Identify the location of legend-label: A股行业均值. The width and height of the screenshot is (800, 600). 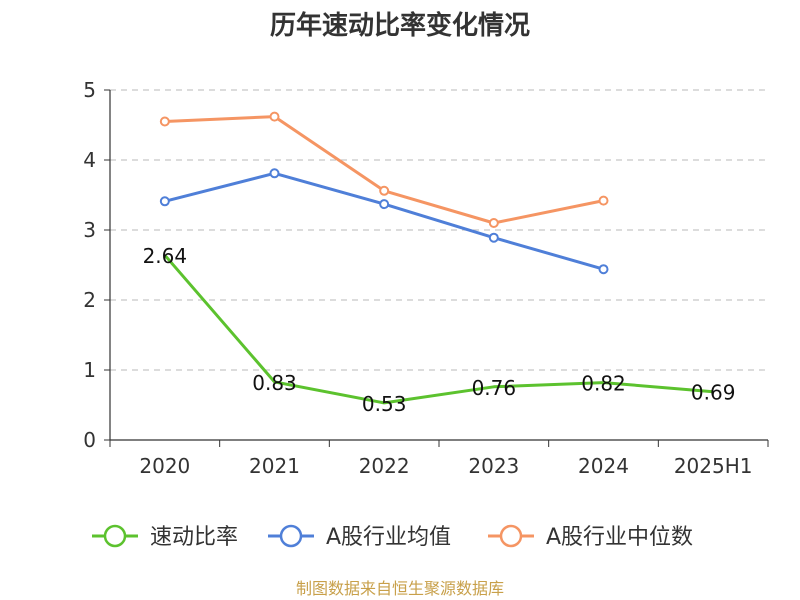
(388, 537).